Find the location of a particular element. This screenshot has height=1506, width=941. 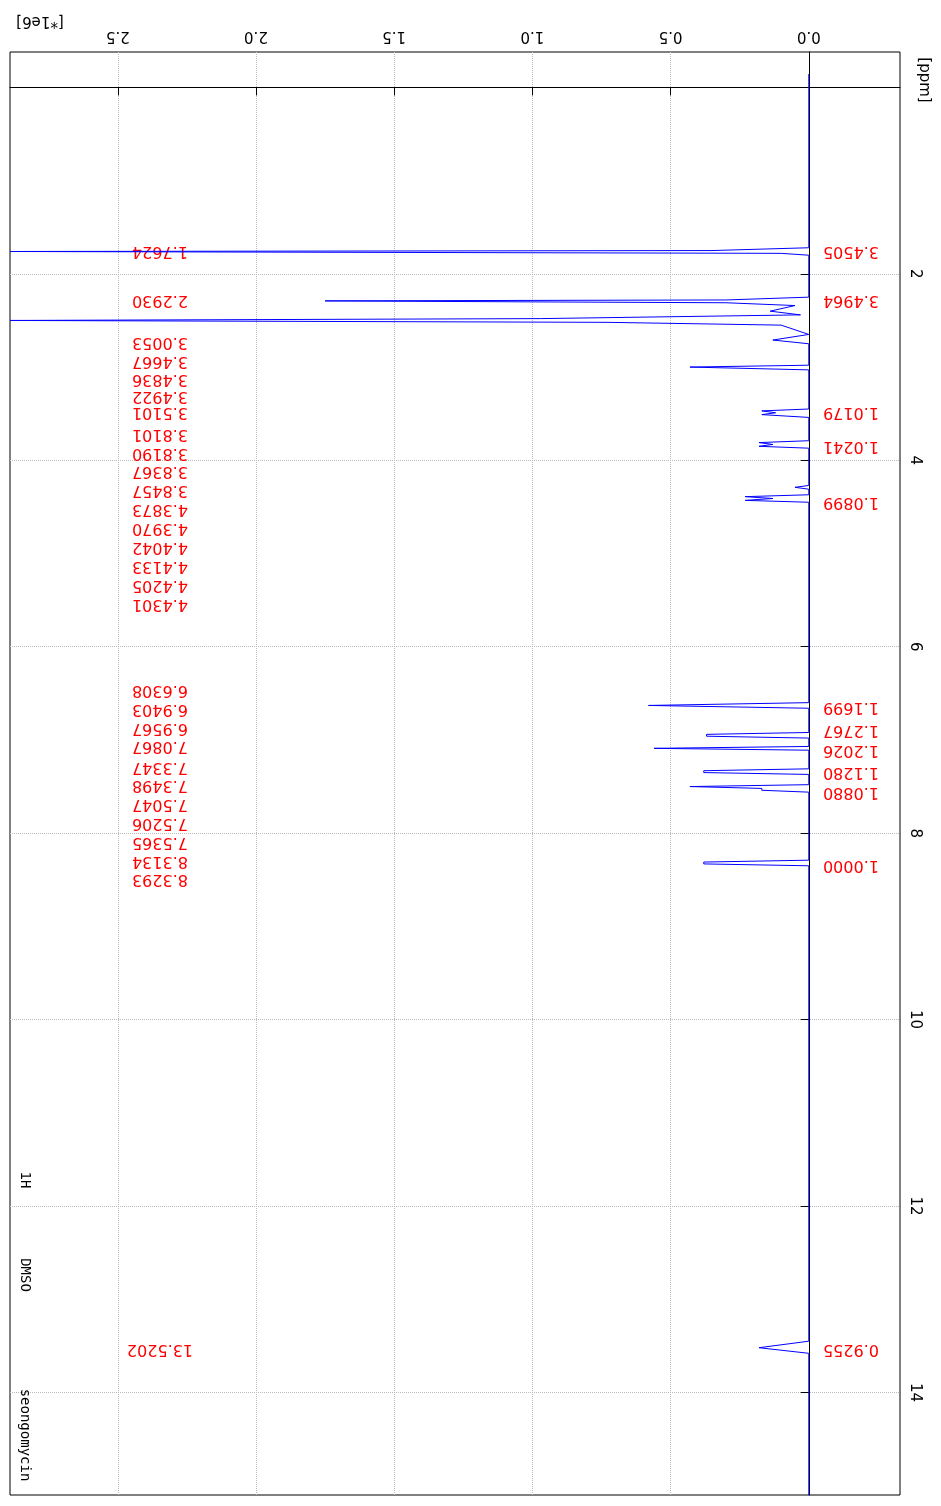

annotation: DMSO is located at coordinates (26, 1275).